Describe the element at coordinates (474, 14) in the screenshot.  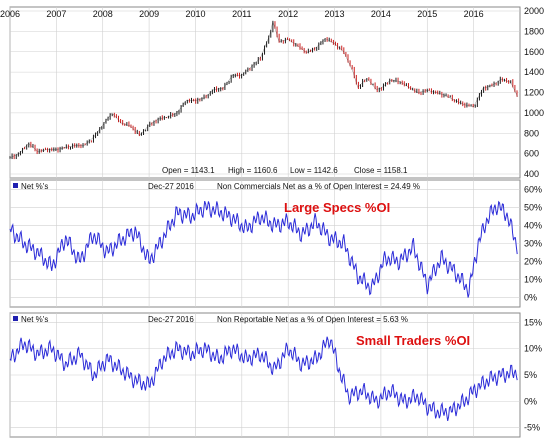
I see `x-tick-year: 2016` at that location.